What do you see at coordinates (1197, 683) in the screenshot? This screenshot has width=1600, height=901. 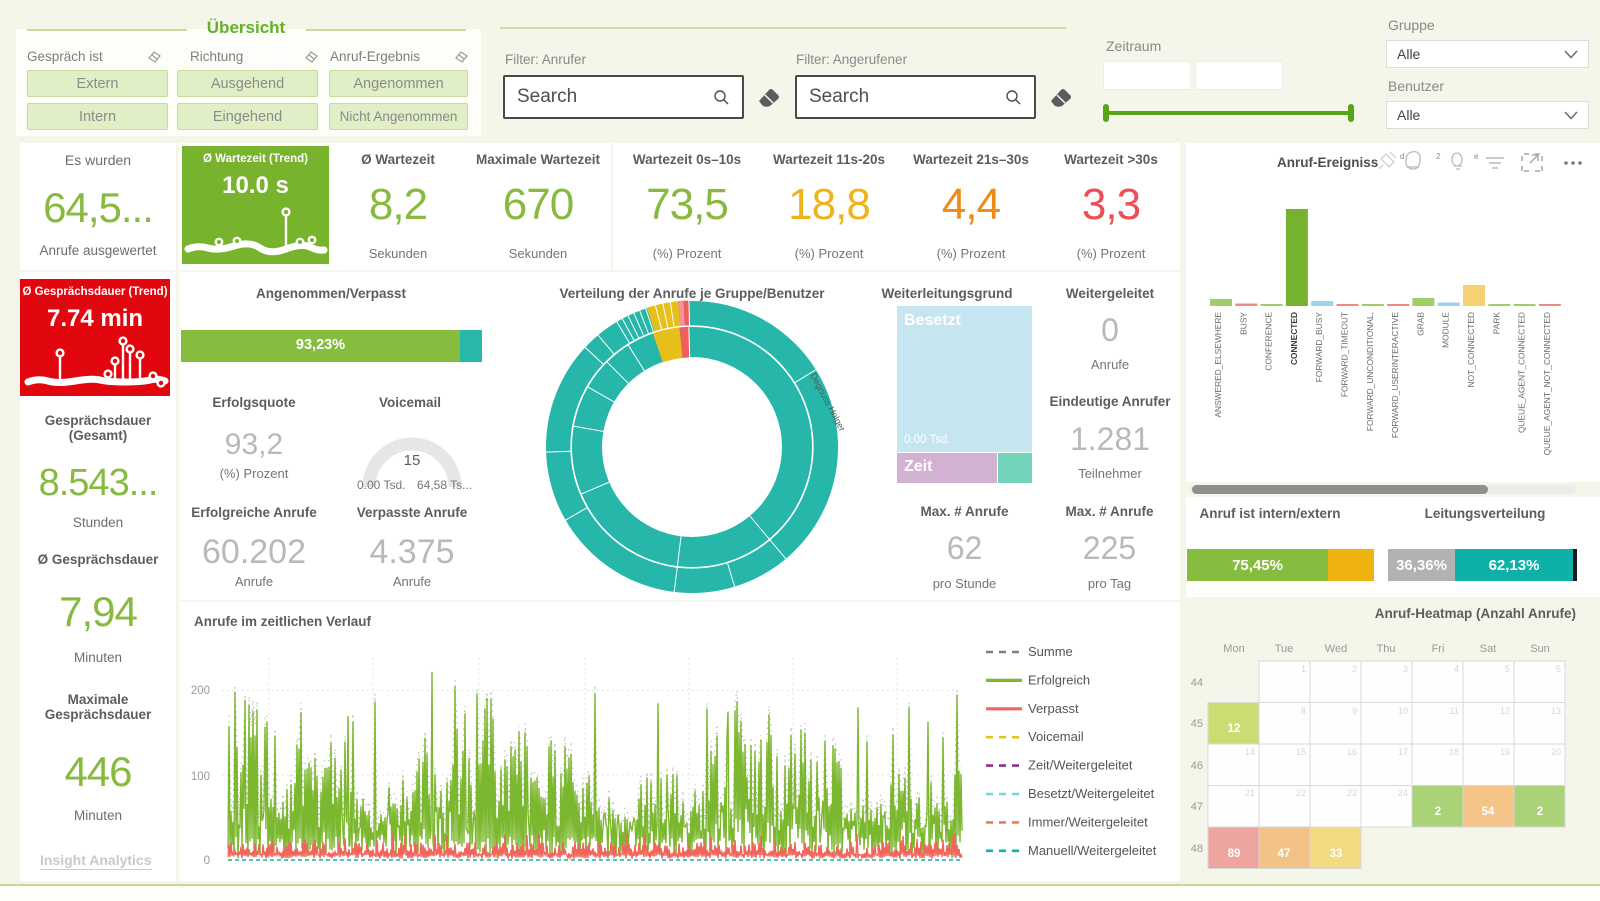 I see `svg-text: 44` at bounding box center [1197, 683].